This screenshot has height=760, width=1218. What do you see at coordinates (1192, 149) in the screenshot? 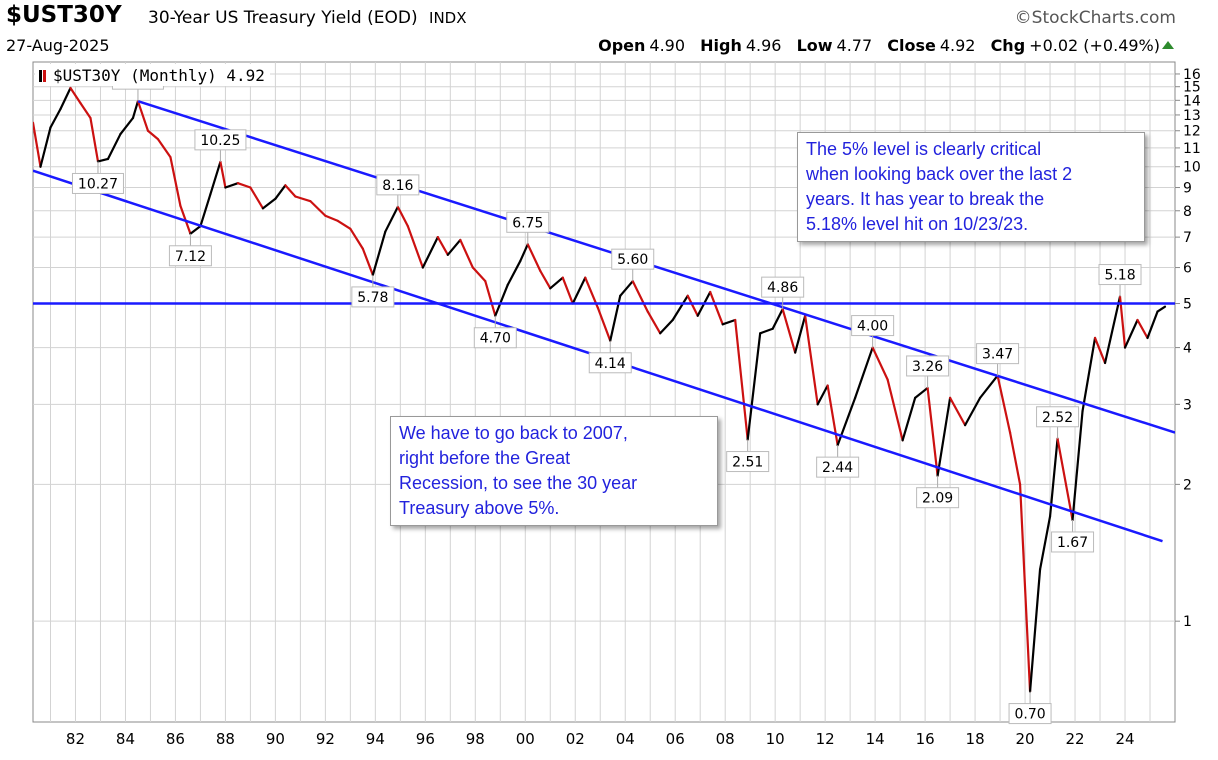
I see `y-tick-label: 11` at bounding box center [1192, 149].